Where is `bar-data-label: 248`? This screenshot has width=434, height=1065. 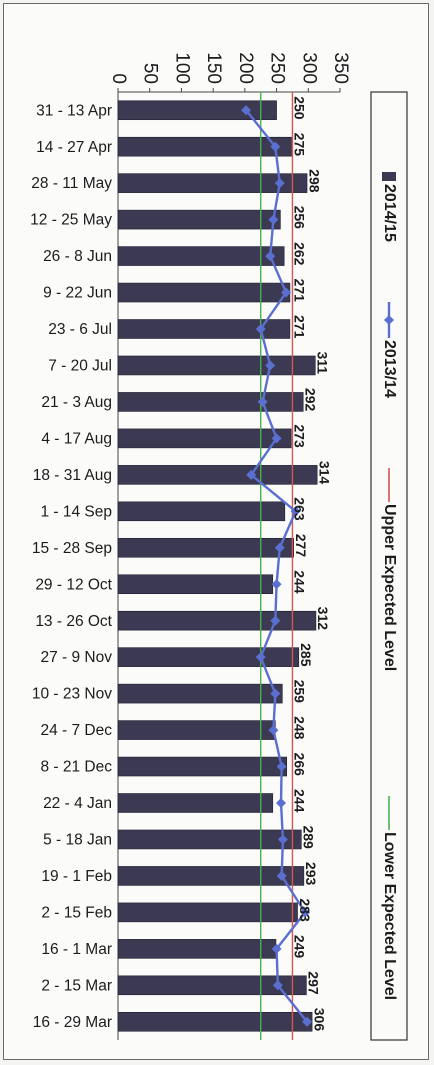 bar-data-label: 248 is located at coordinates (300, 728).